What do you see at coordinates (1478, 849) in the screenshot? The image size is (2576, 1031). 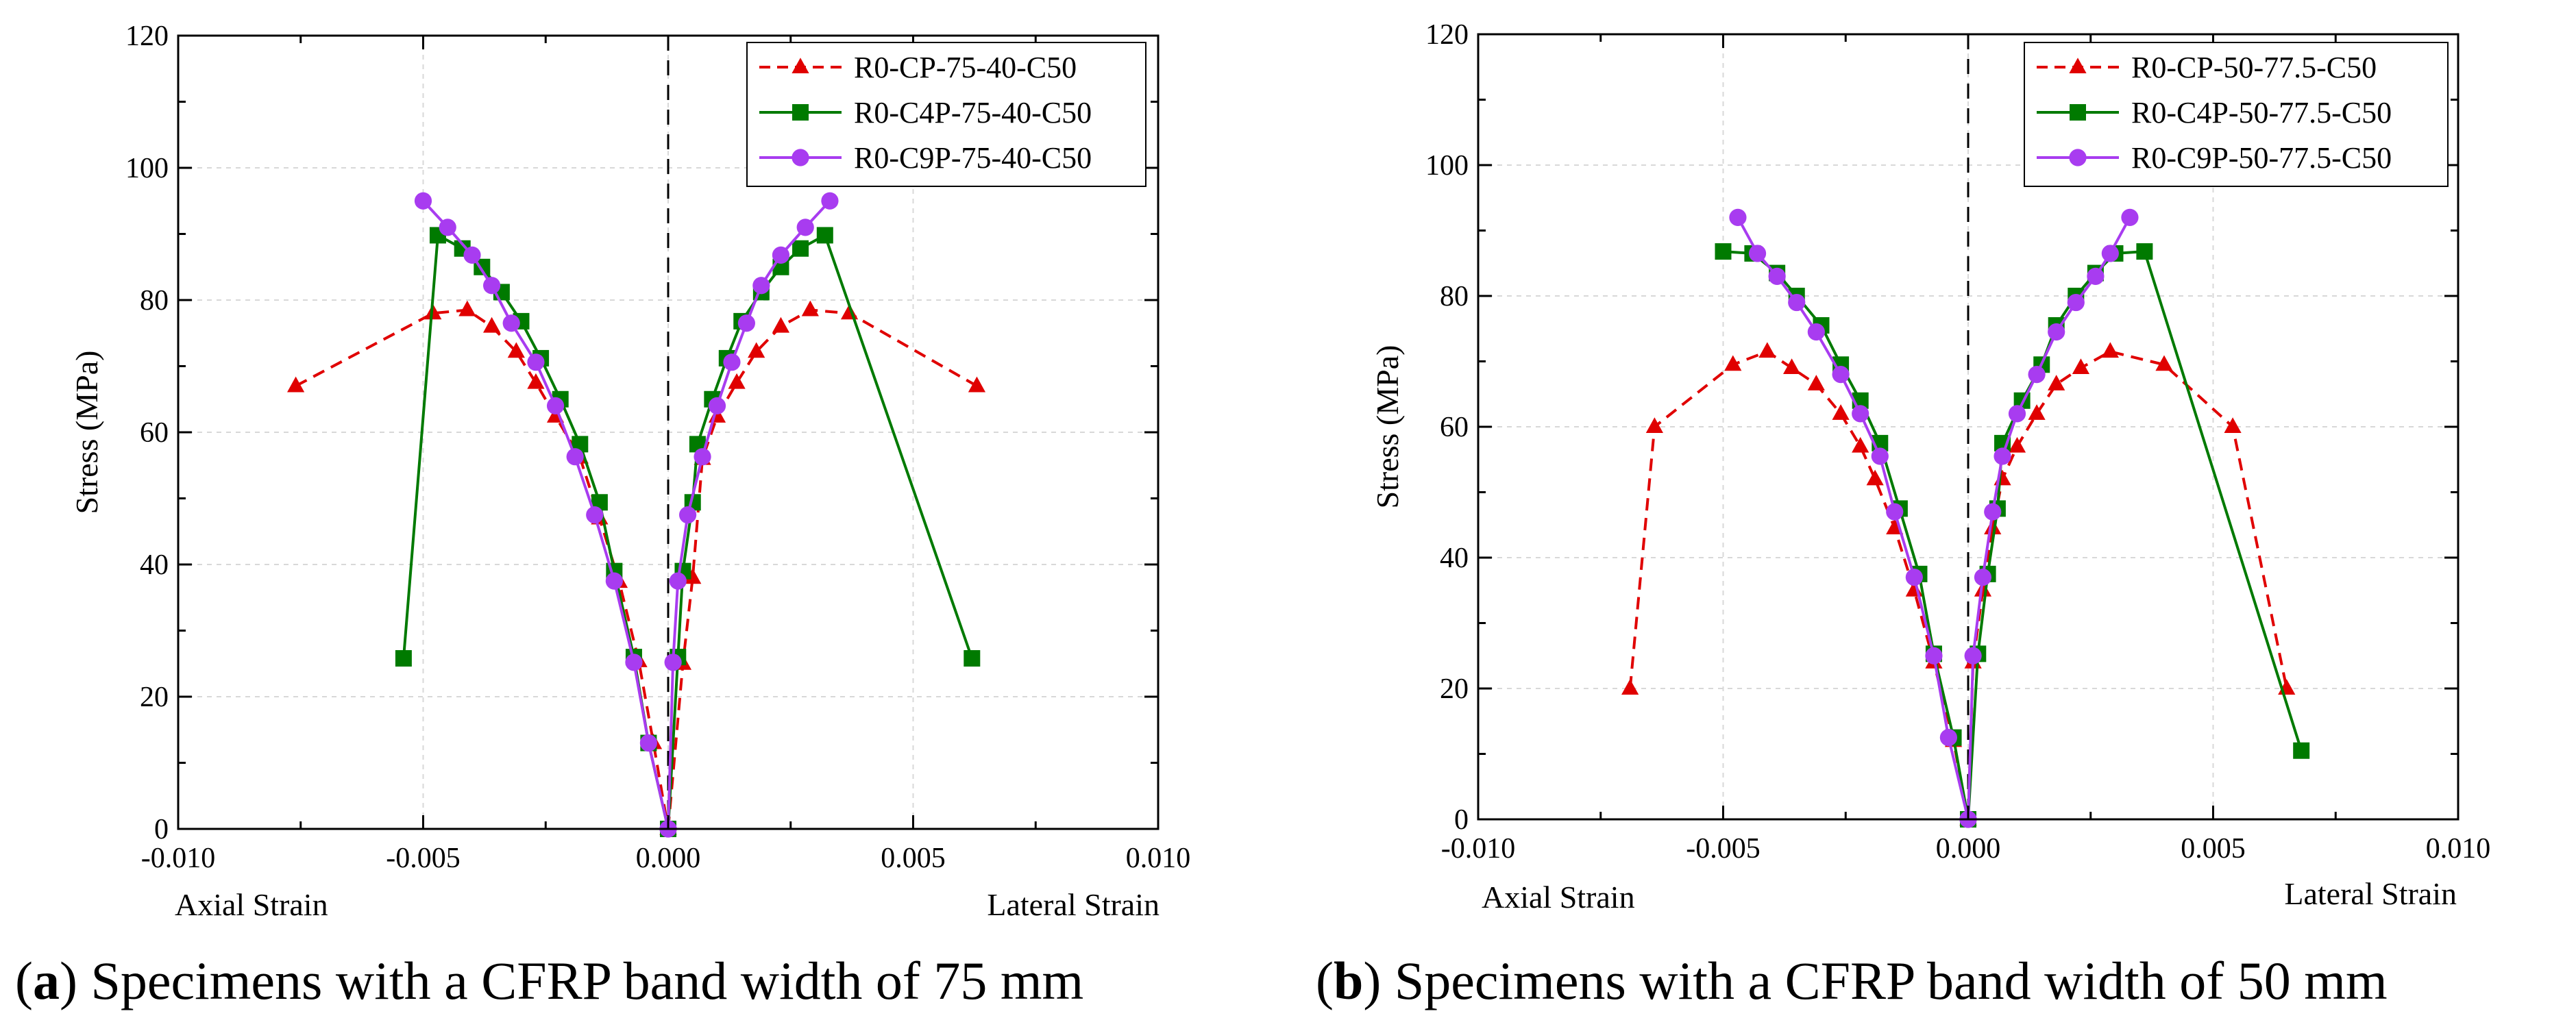 I see `x-tick-label-b-0: -0.010` at bounding box center [1478, 849].